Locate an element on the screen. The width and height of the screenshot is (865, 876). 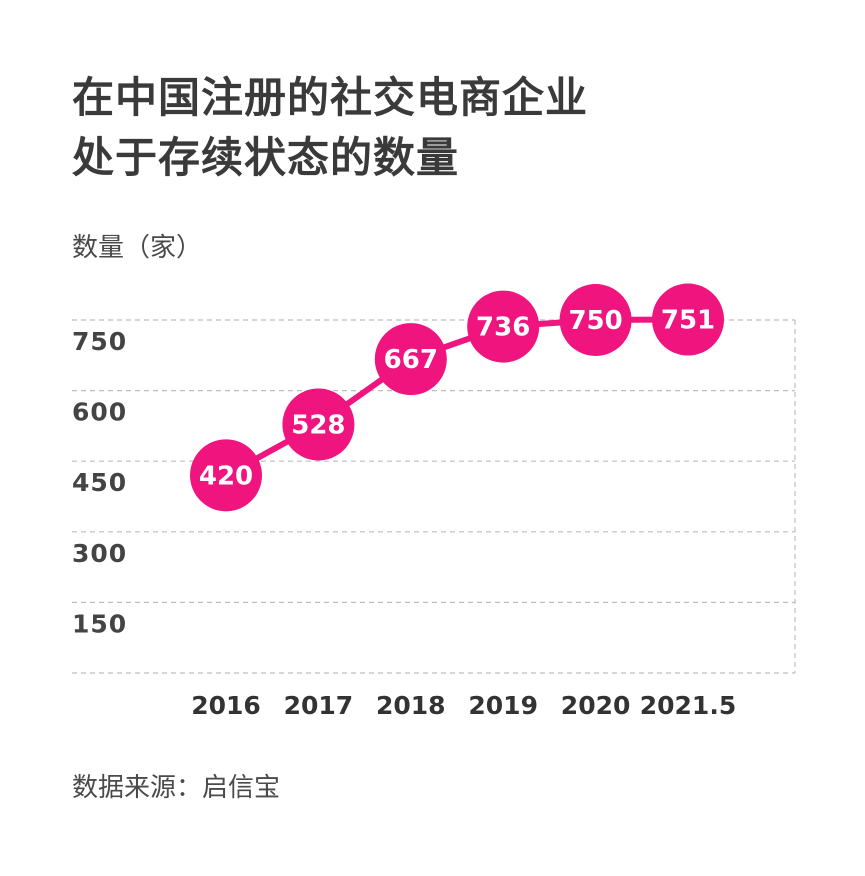
x-tick-label: 2019 is located at coordinates (503, 705).